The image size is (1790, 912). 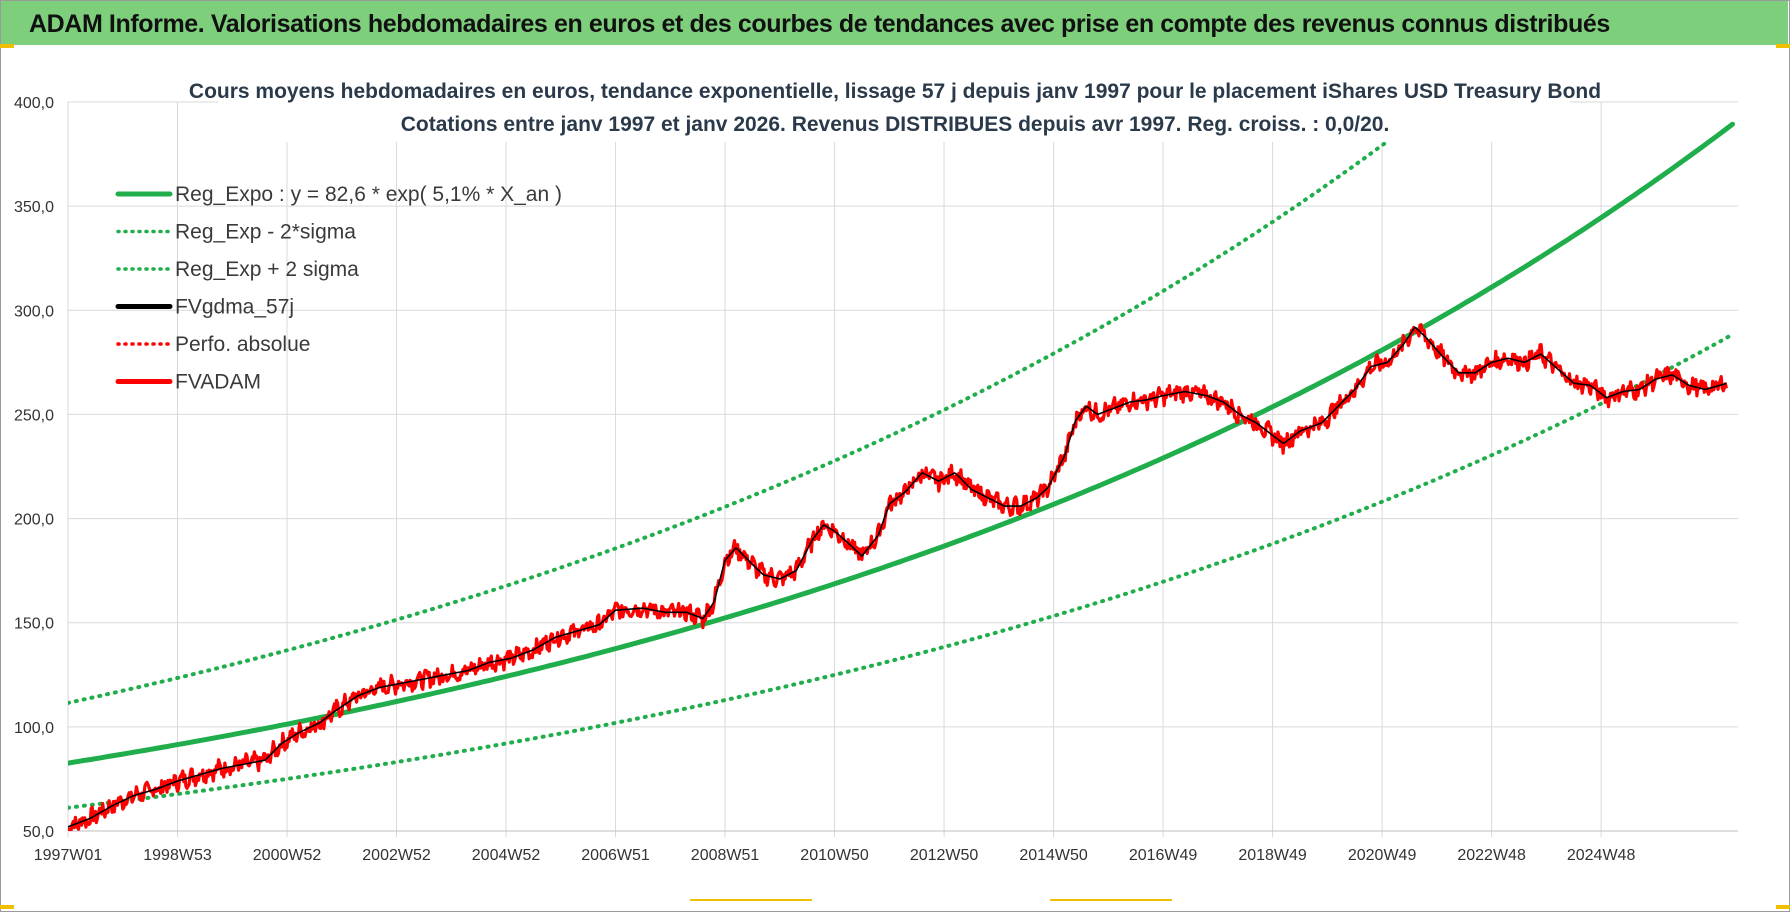 What do you see at coordinates (34, 728) in the screenshot?
I see `y-tick-label: 100,0` at bounding box center [34, 728].